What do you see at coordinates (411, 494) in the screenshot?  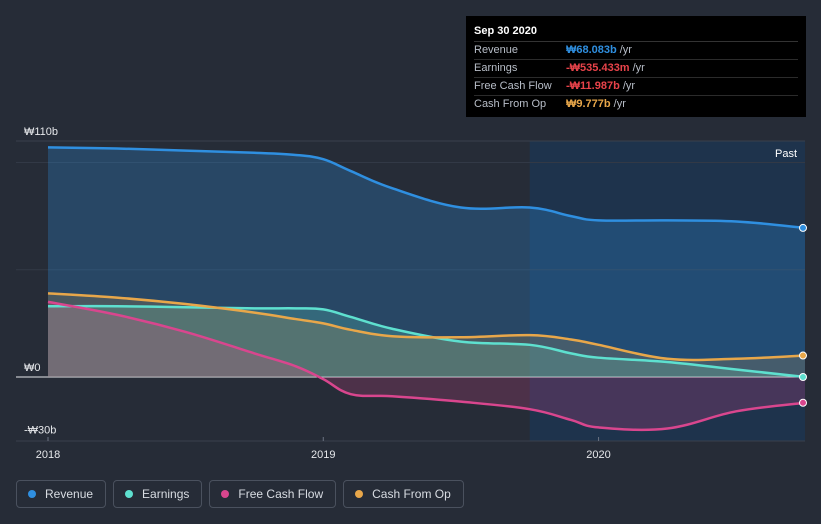 I see `legend-label: Cash From Op` at bounding box center [411, 494].